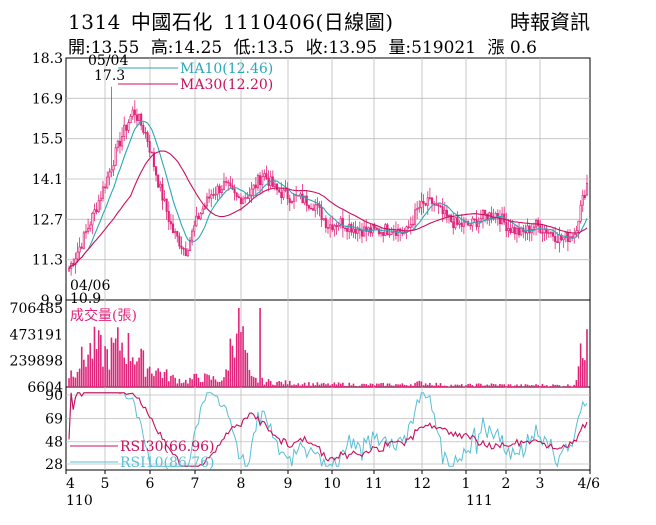 The height and width of the screenshot is (525, 656). Describe the element at coordinates (422, 484) in the screenshot. I see `month-label: 12` at that location.